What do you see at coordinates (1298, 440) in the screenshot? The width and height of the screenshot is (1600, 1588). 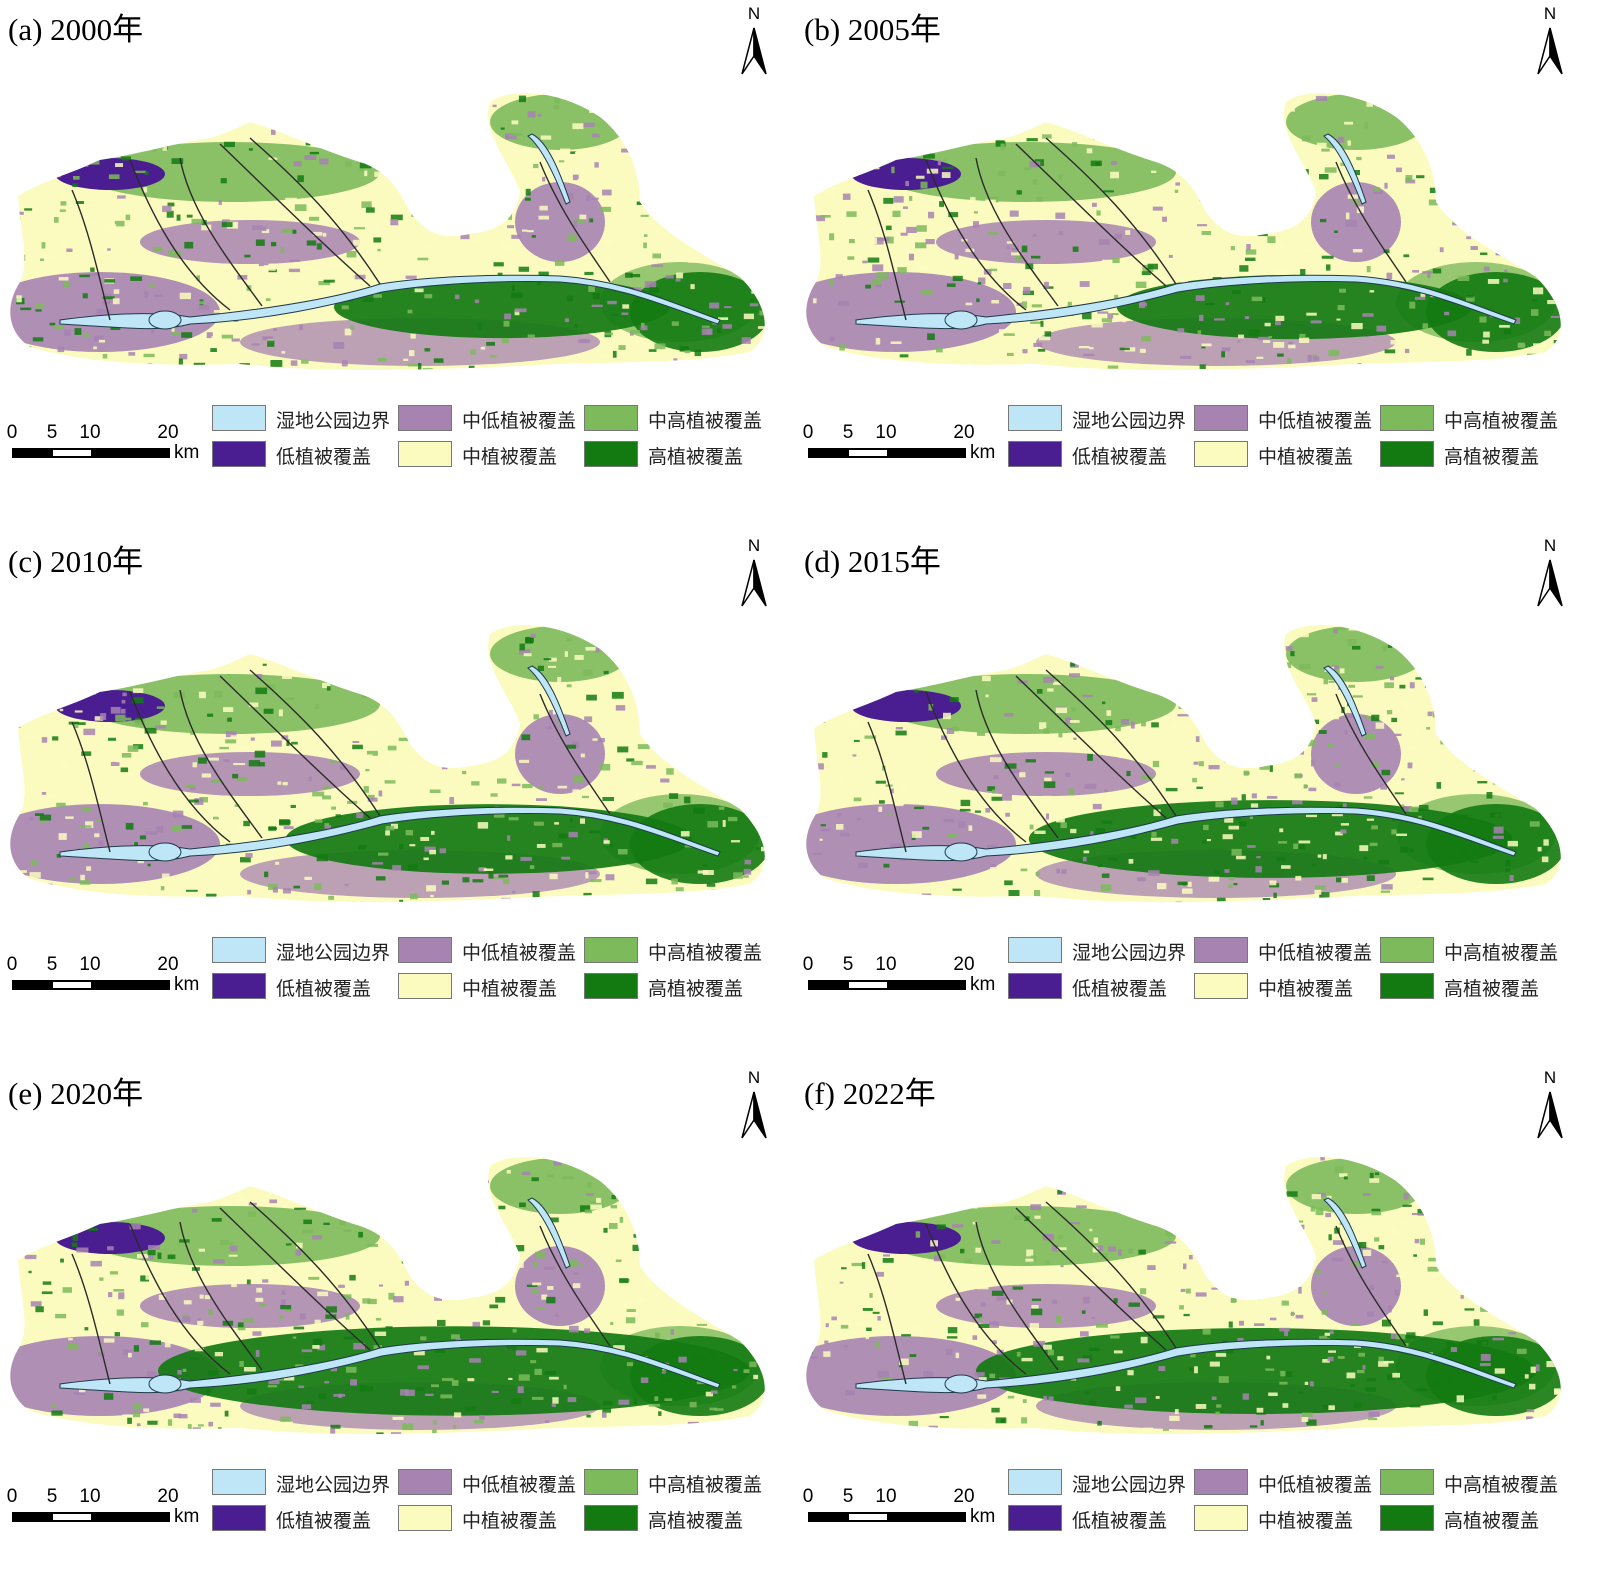 I see `legend: 湿地公园边界 中低植被覆盖 中高植被覆盖 低植被覆盖 中植被覆盖 高植被覆盖` at bounding box center [1298, 440].